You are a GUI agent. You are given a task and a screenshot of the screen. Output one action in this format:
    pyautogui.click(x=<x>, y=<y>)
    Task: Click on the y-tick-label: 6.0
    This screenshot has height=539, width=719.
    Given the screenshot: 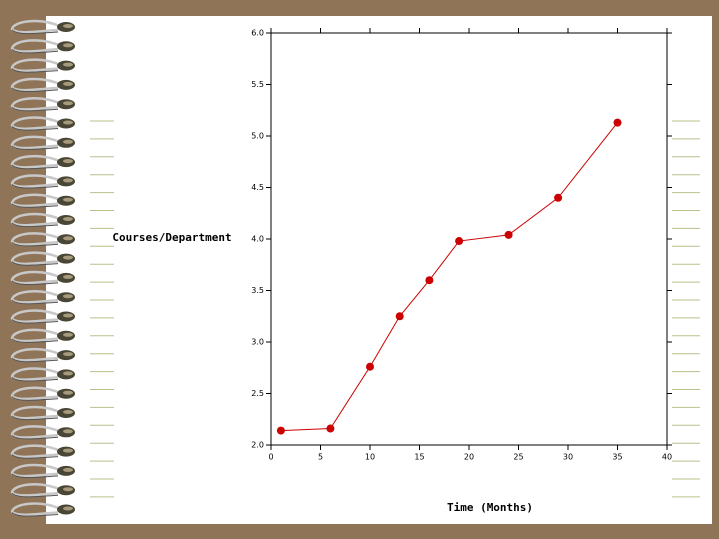 What is the action you would take?
    pyautogui.click(x=257, y=33)
    